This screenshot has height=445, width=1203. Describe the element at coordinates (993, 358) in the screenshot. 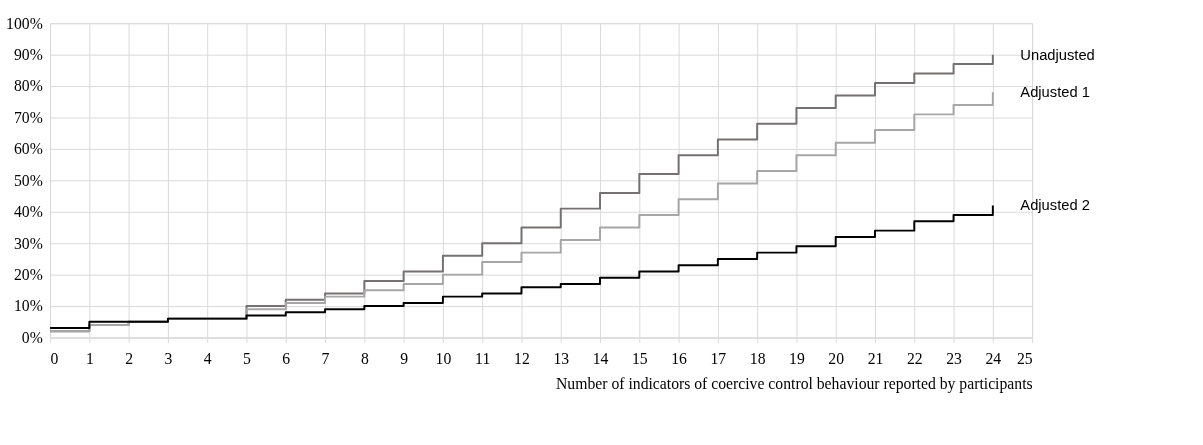

I see `x-tick-label: 24` at that location.